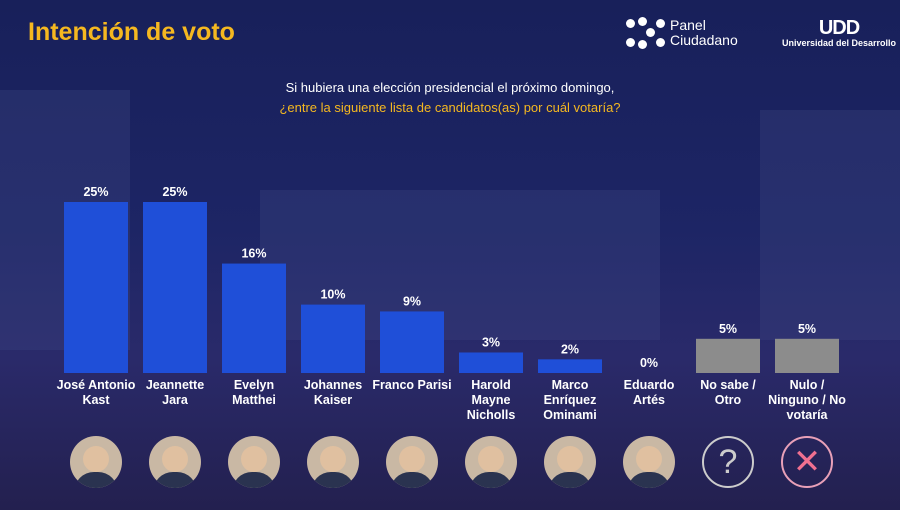 The height and width of the screenshot is (510, 900). Describe the element at coordinates (728, 462) in the screenshot. I see `question-icon: ?` at that location.